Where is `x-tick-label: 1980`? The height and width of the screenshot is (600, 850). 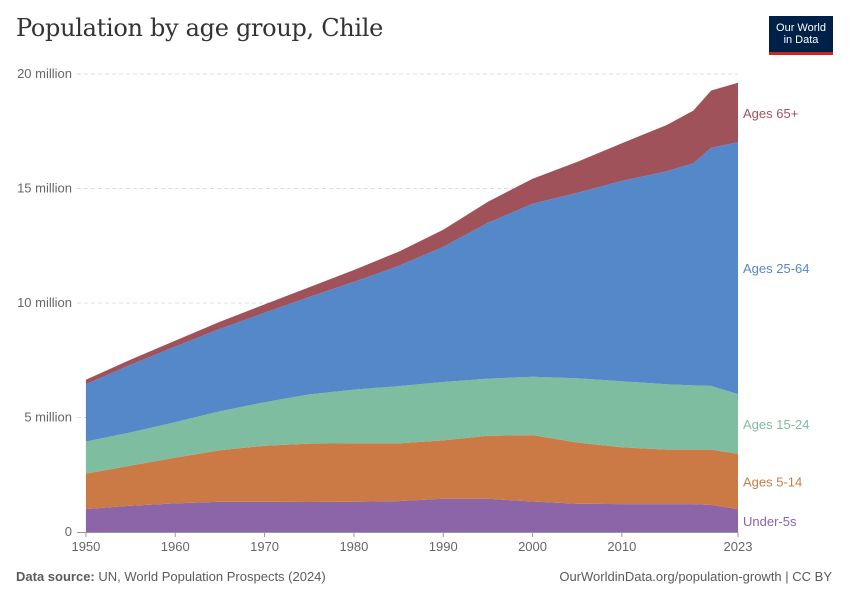 x-tick-label: 1980 is located at coordinates (353, 546).